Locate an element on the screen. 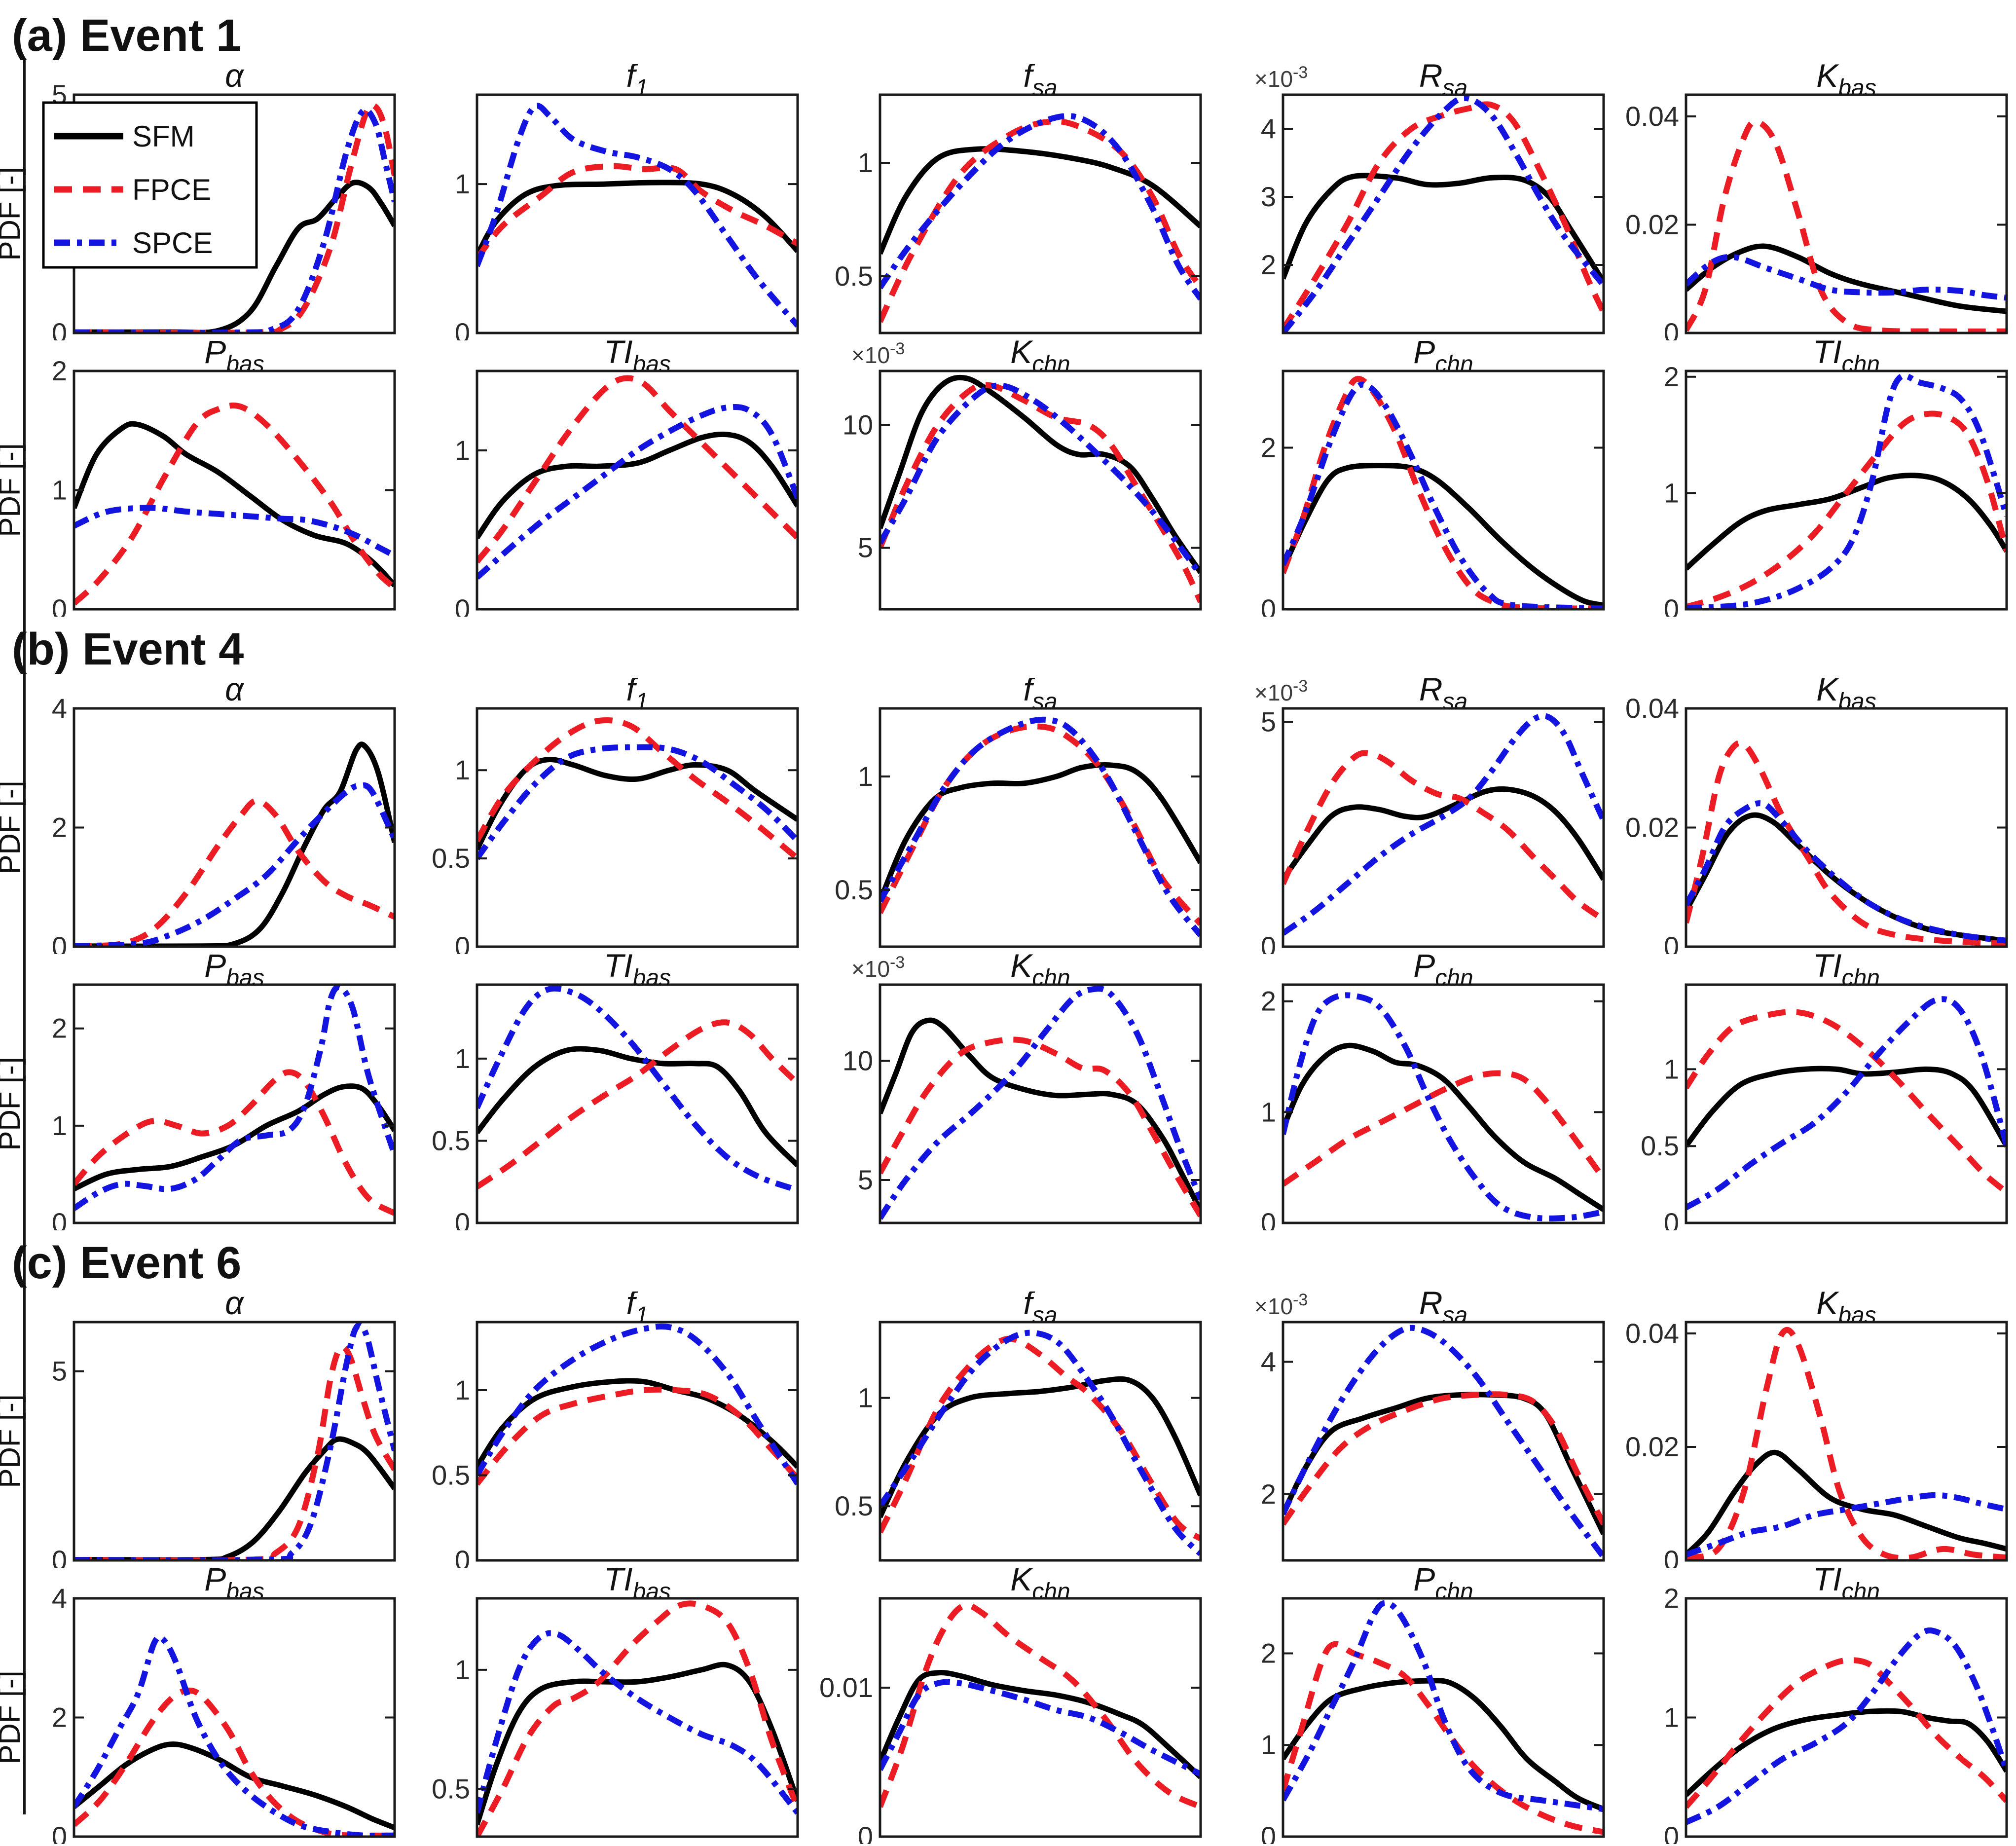  subplot-a-r1-c4: TIchn 0 1 2 is located at coordinates (1814, 478).